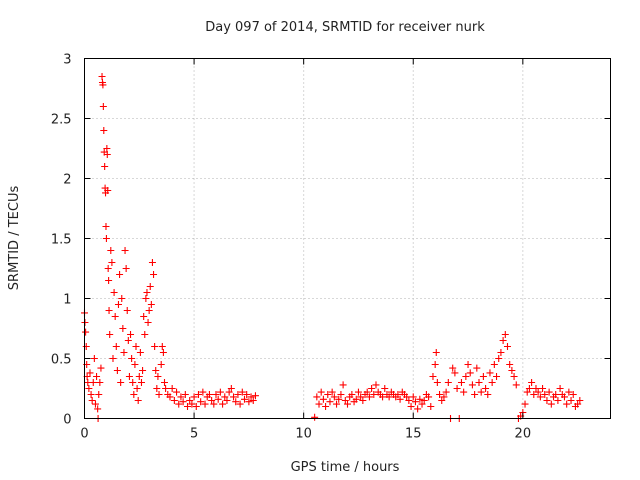 The height and width of the screenshot is (480, 640). What do you see at coordinates (61, 120) in the screenshot?
I see `y-tick-label: 2.5` at bounding box center [61, 120].